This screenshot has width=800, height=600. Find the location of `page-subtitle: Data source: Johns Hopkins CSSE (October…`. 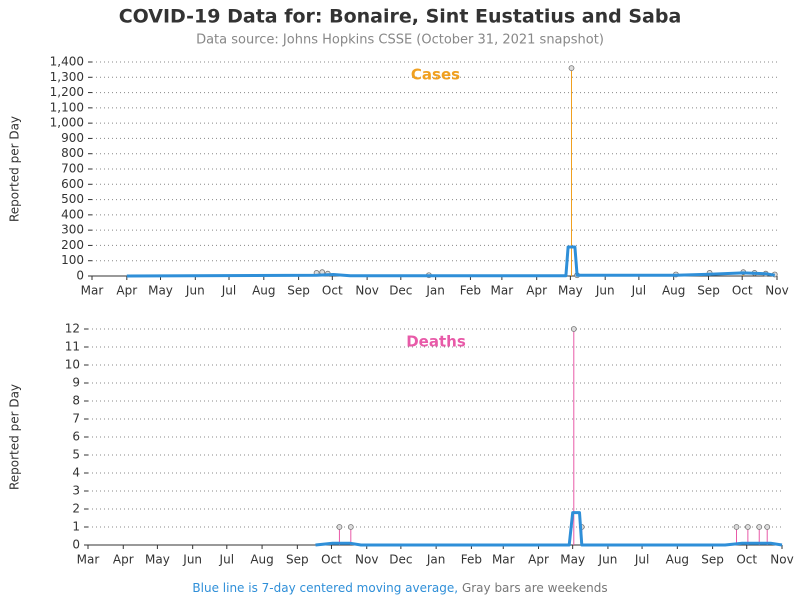

page-subtitle: Data source: Johns Hopkins CSSE (October… is located at coordinates (400, 40).